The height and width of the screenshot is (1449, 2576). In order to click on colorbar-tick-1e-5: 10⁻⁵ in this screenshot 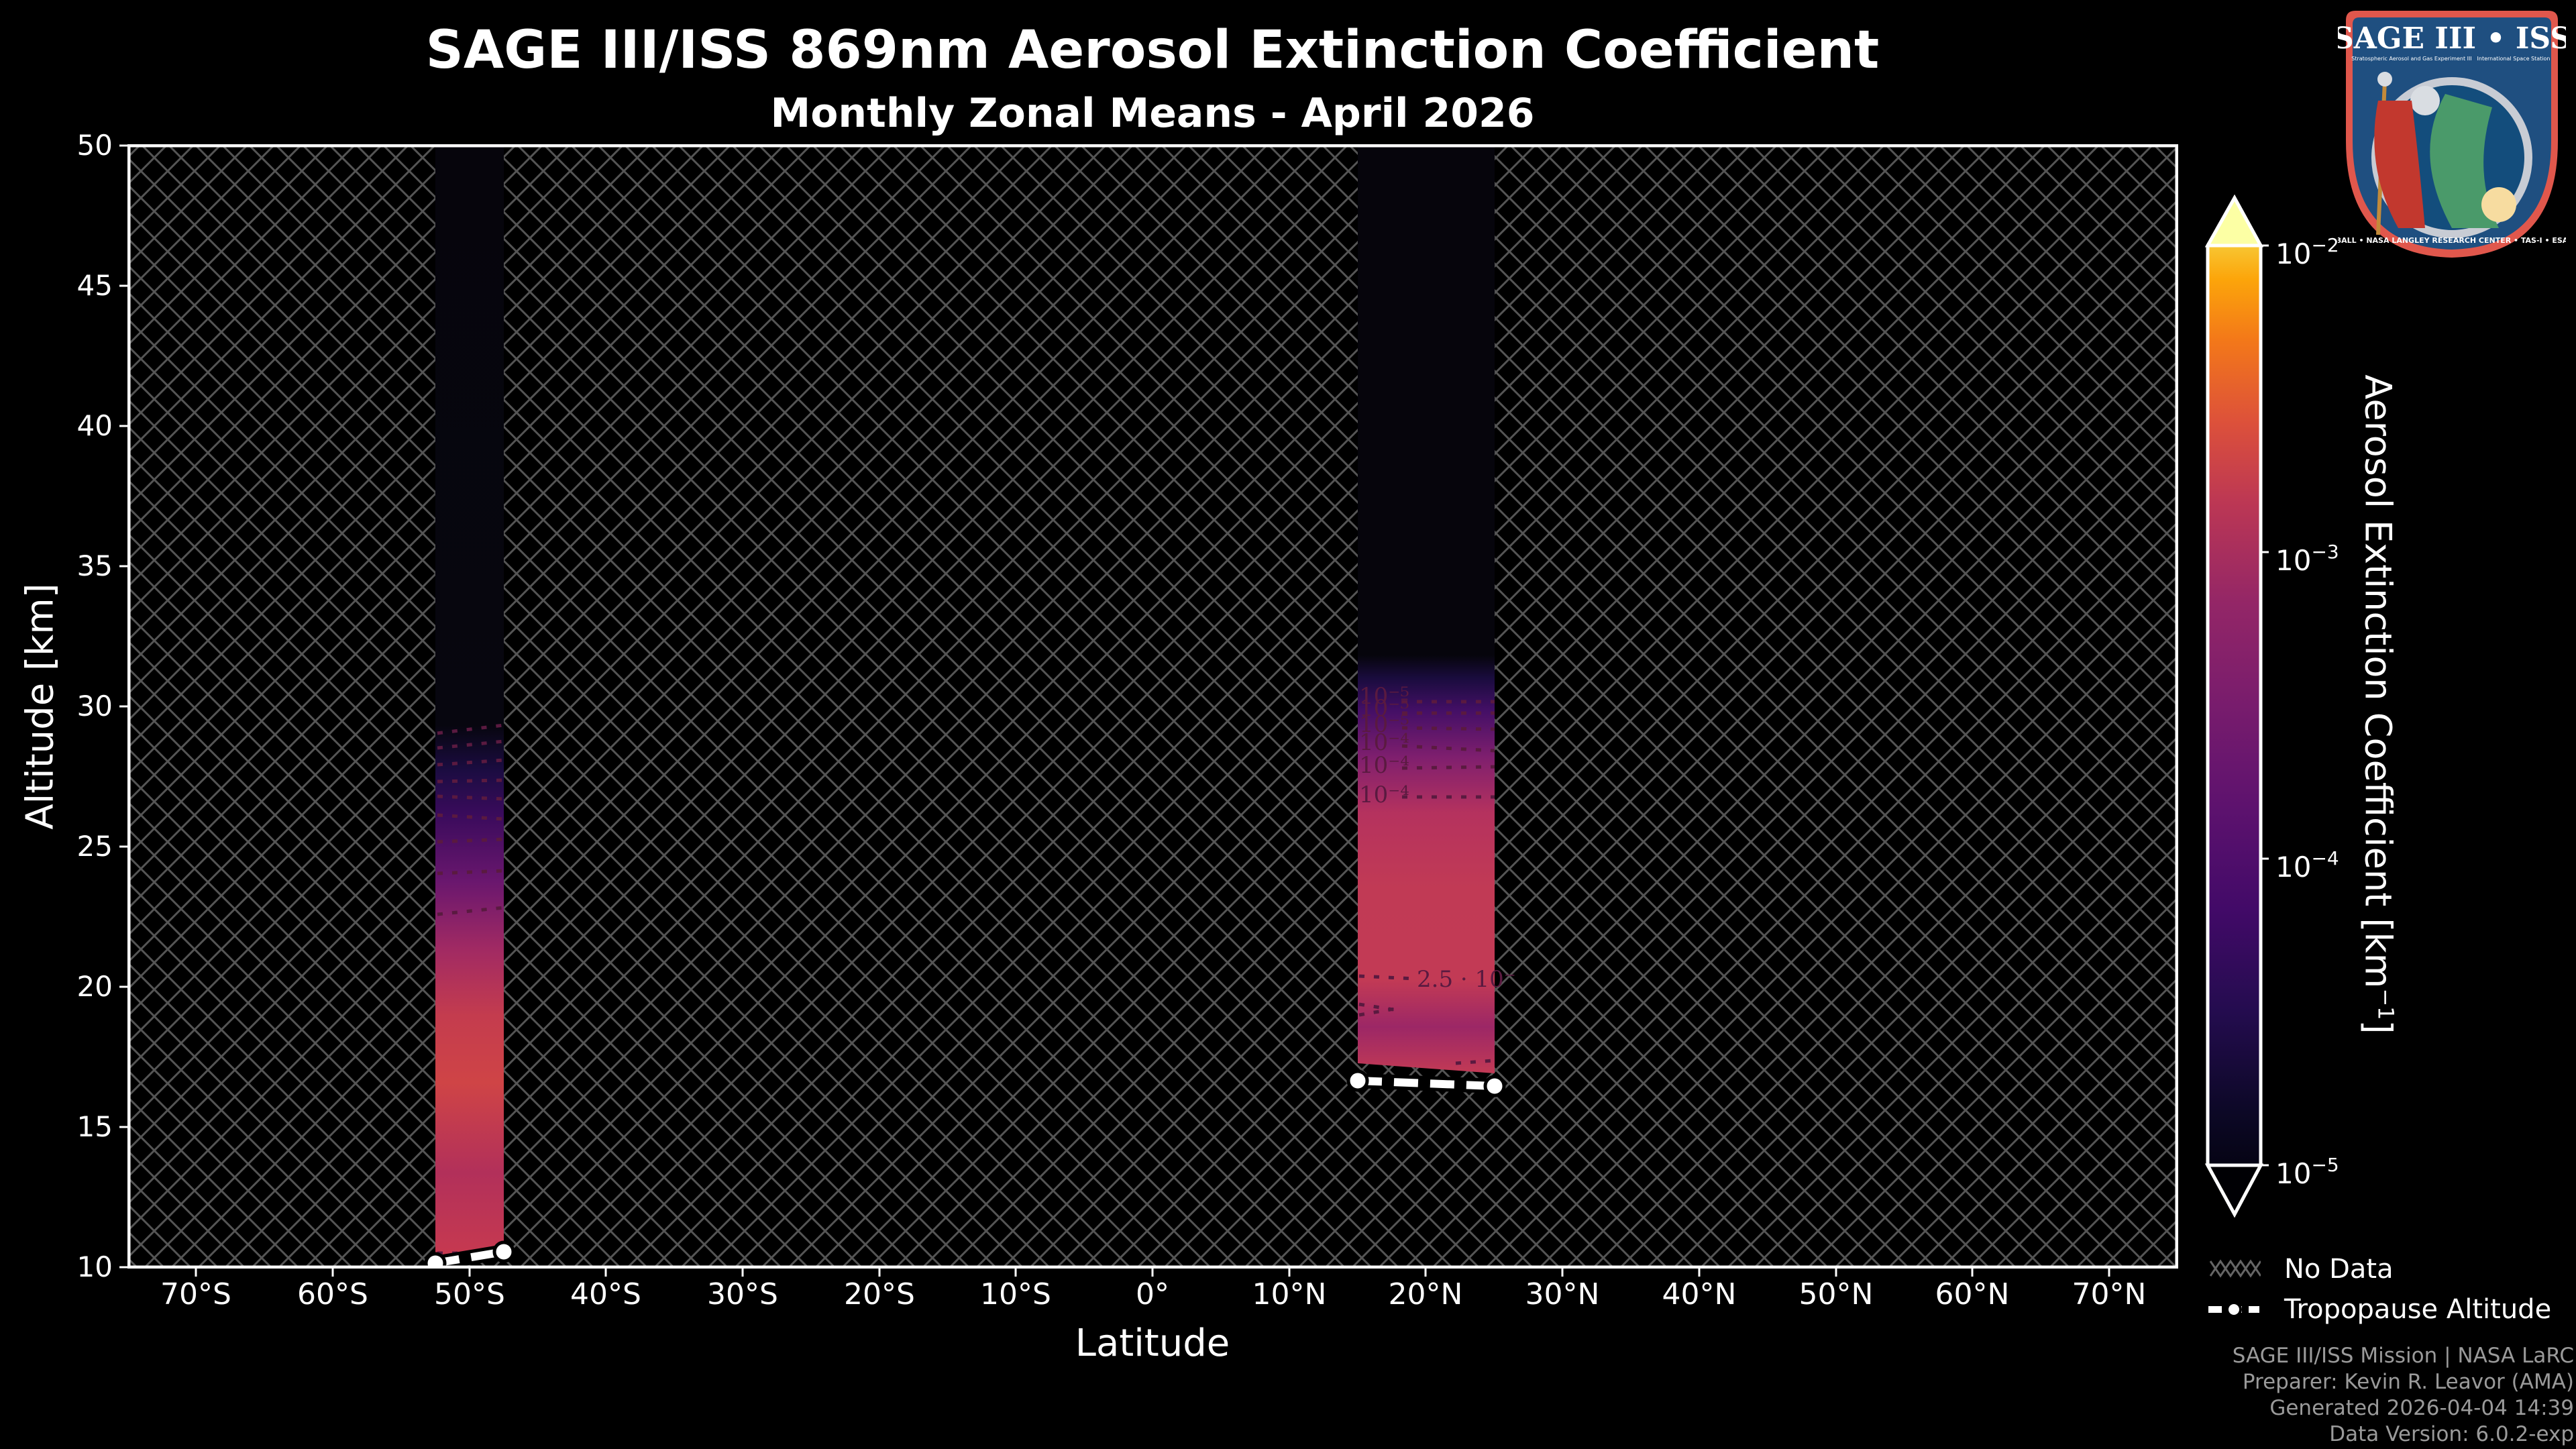, I will do `click(2307, 1172)`.